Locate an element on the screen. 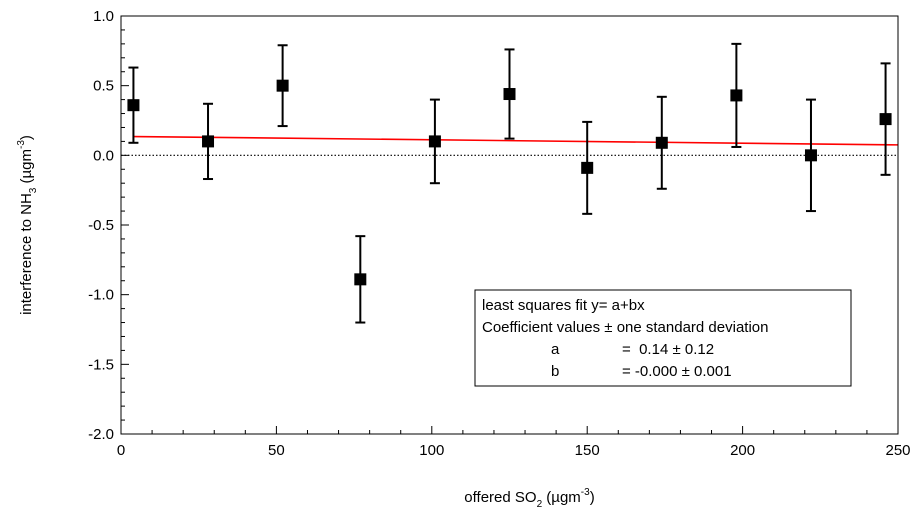  y-axis-title: interference to NH3 (µgm-3) is located at coordinates (27, 225).